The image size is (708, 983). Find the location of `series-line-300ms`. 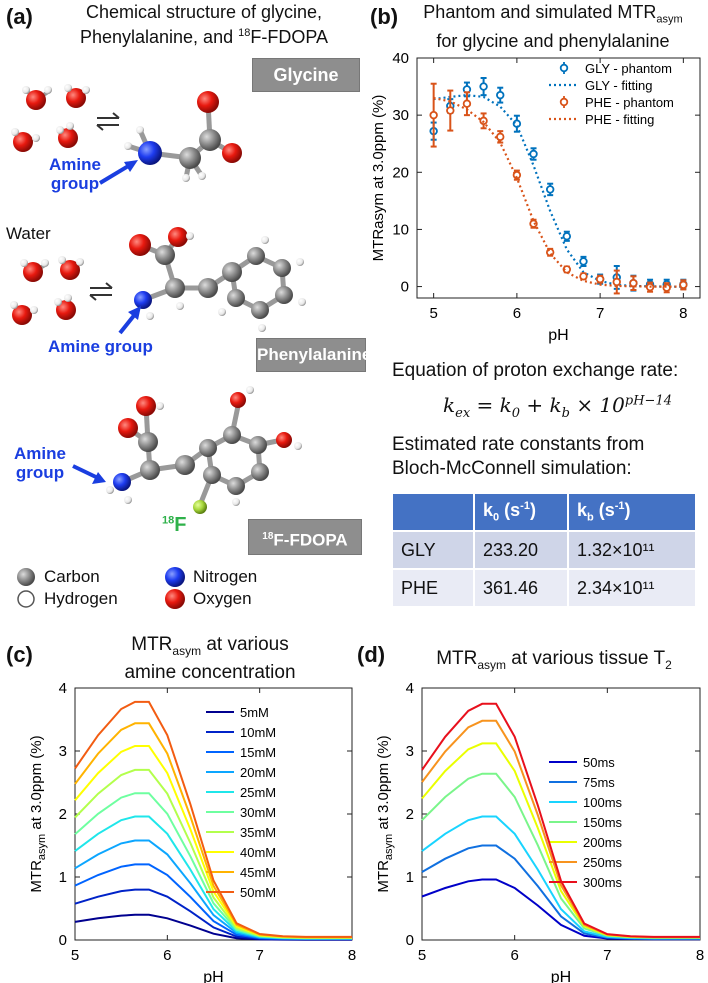

series-line-300ms is located at coordinates (560, 820).